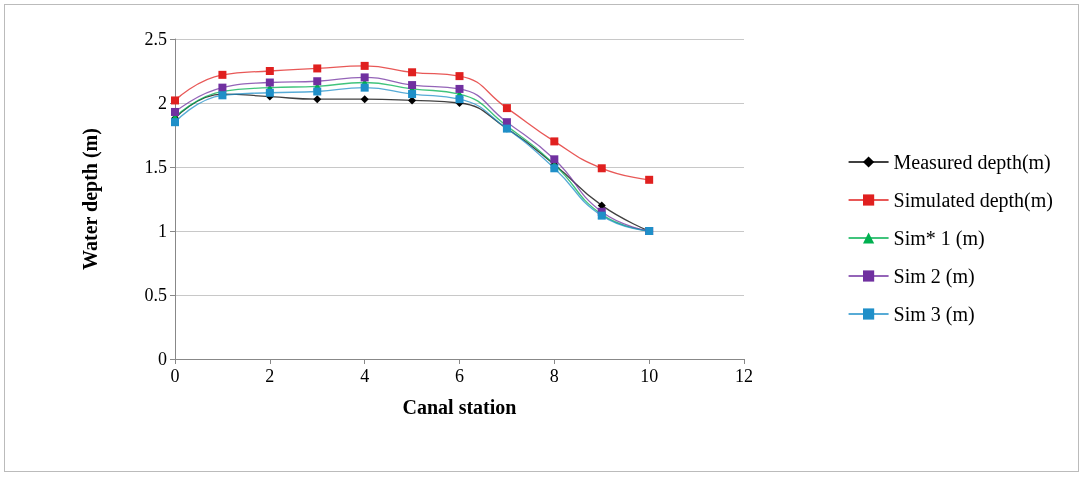 This screenshot has height=478, width=1085. Describe the element at coordinates (162, 359) in the screenshot. I see `y-tick-label: 0` at that location.